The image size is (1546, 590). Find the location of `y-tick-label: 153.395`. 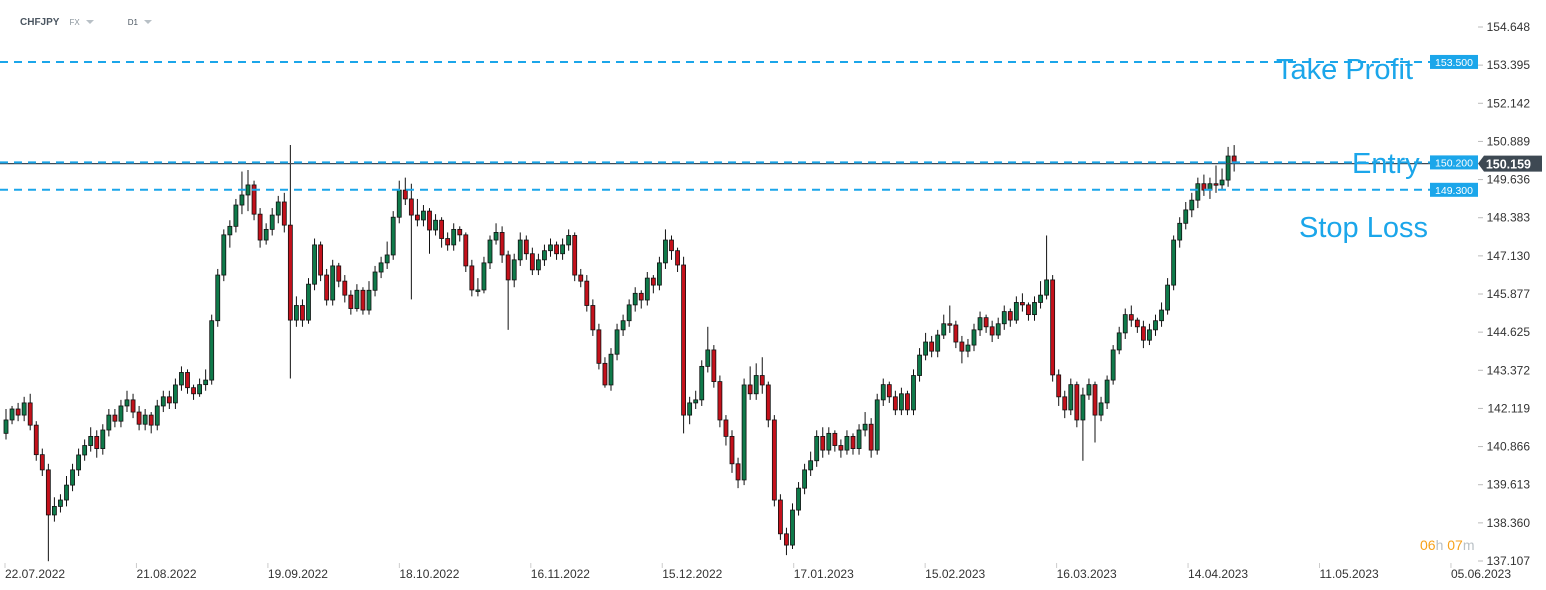

y-tick-label: 153.395 is located at coordinates (1509, 65).